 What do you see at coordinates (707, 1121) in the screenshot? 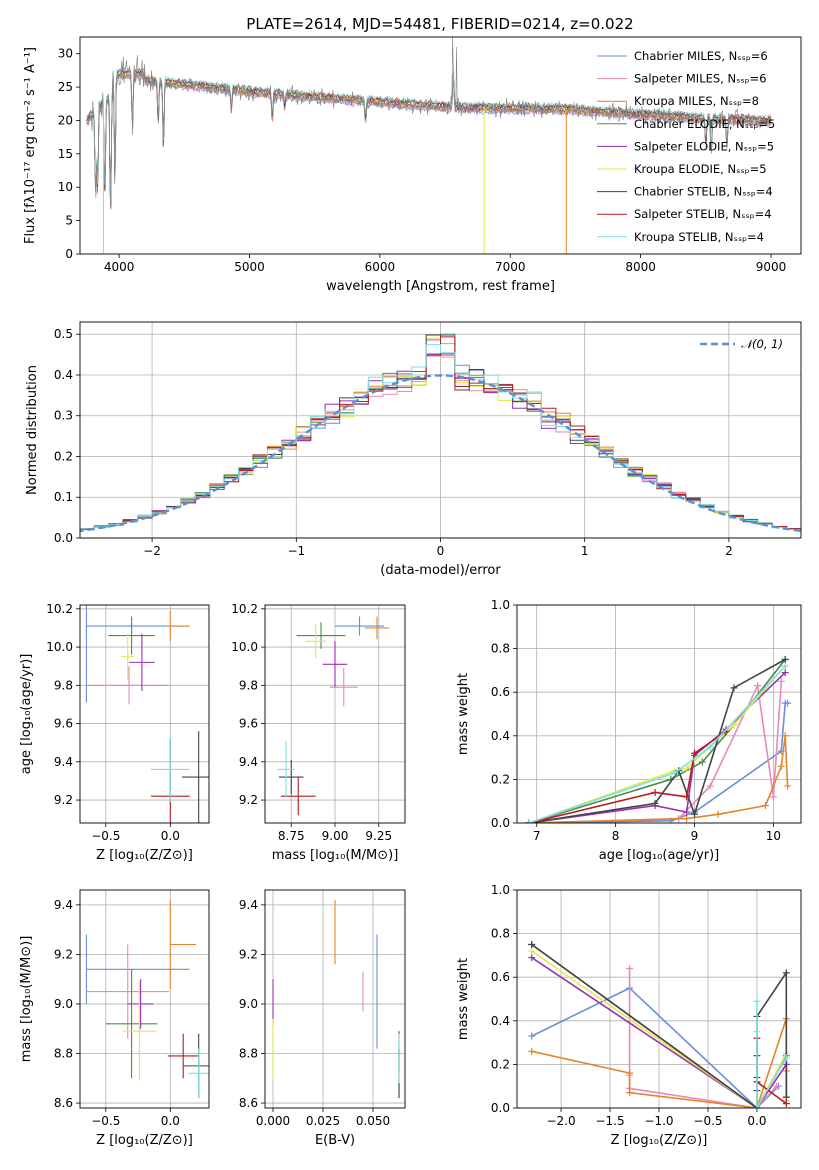
I see `massweight-vs-Z-xtick-label-3: −0.5` at bounding box center [707, 1121].